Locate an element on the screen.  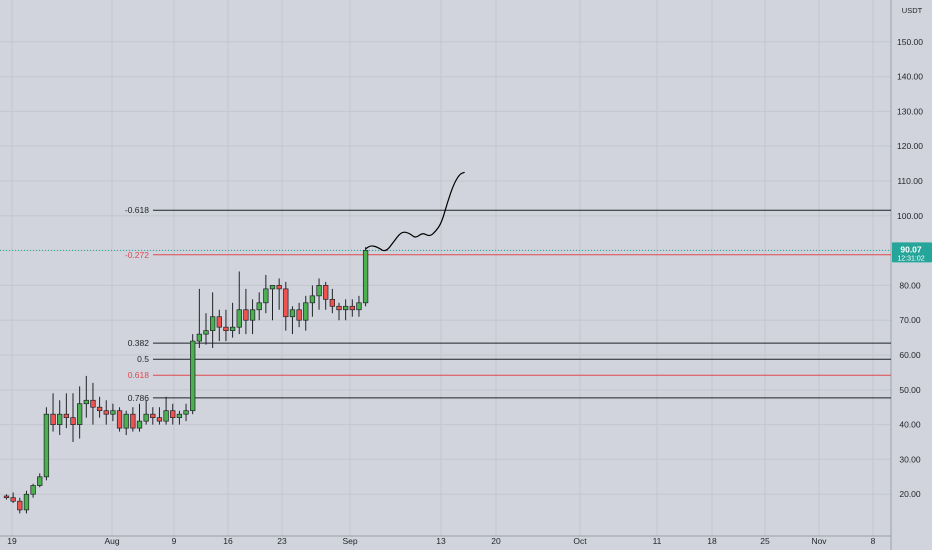
x-tick-label: Sep is located at coordinates (349, 541).